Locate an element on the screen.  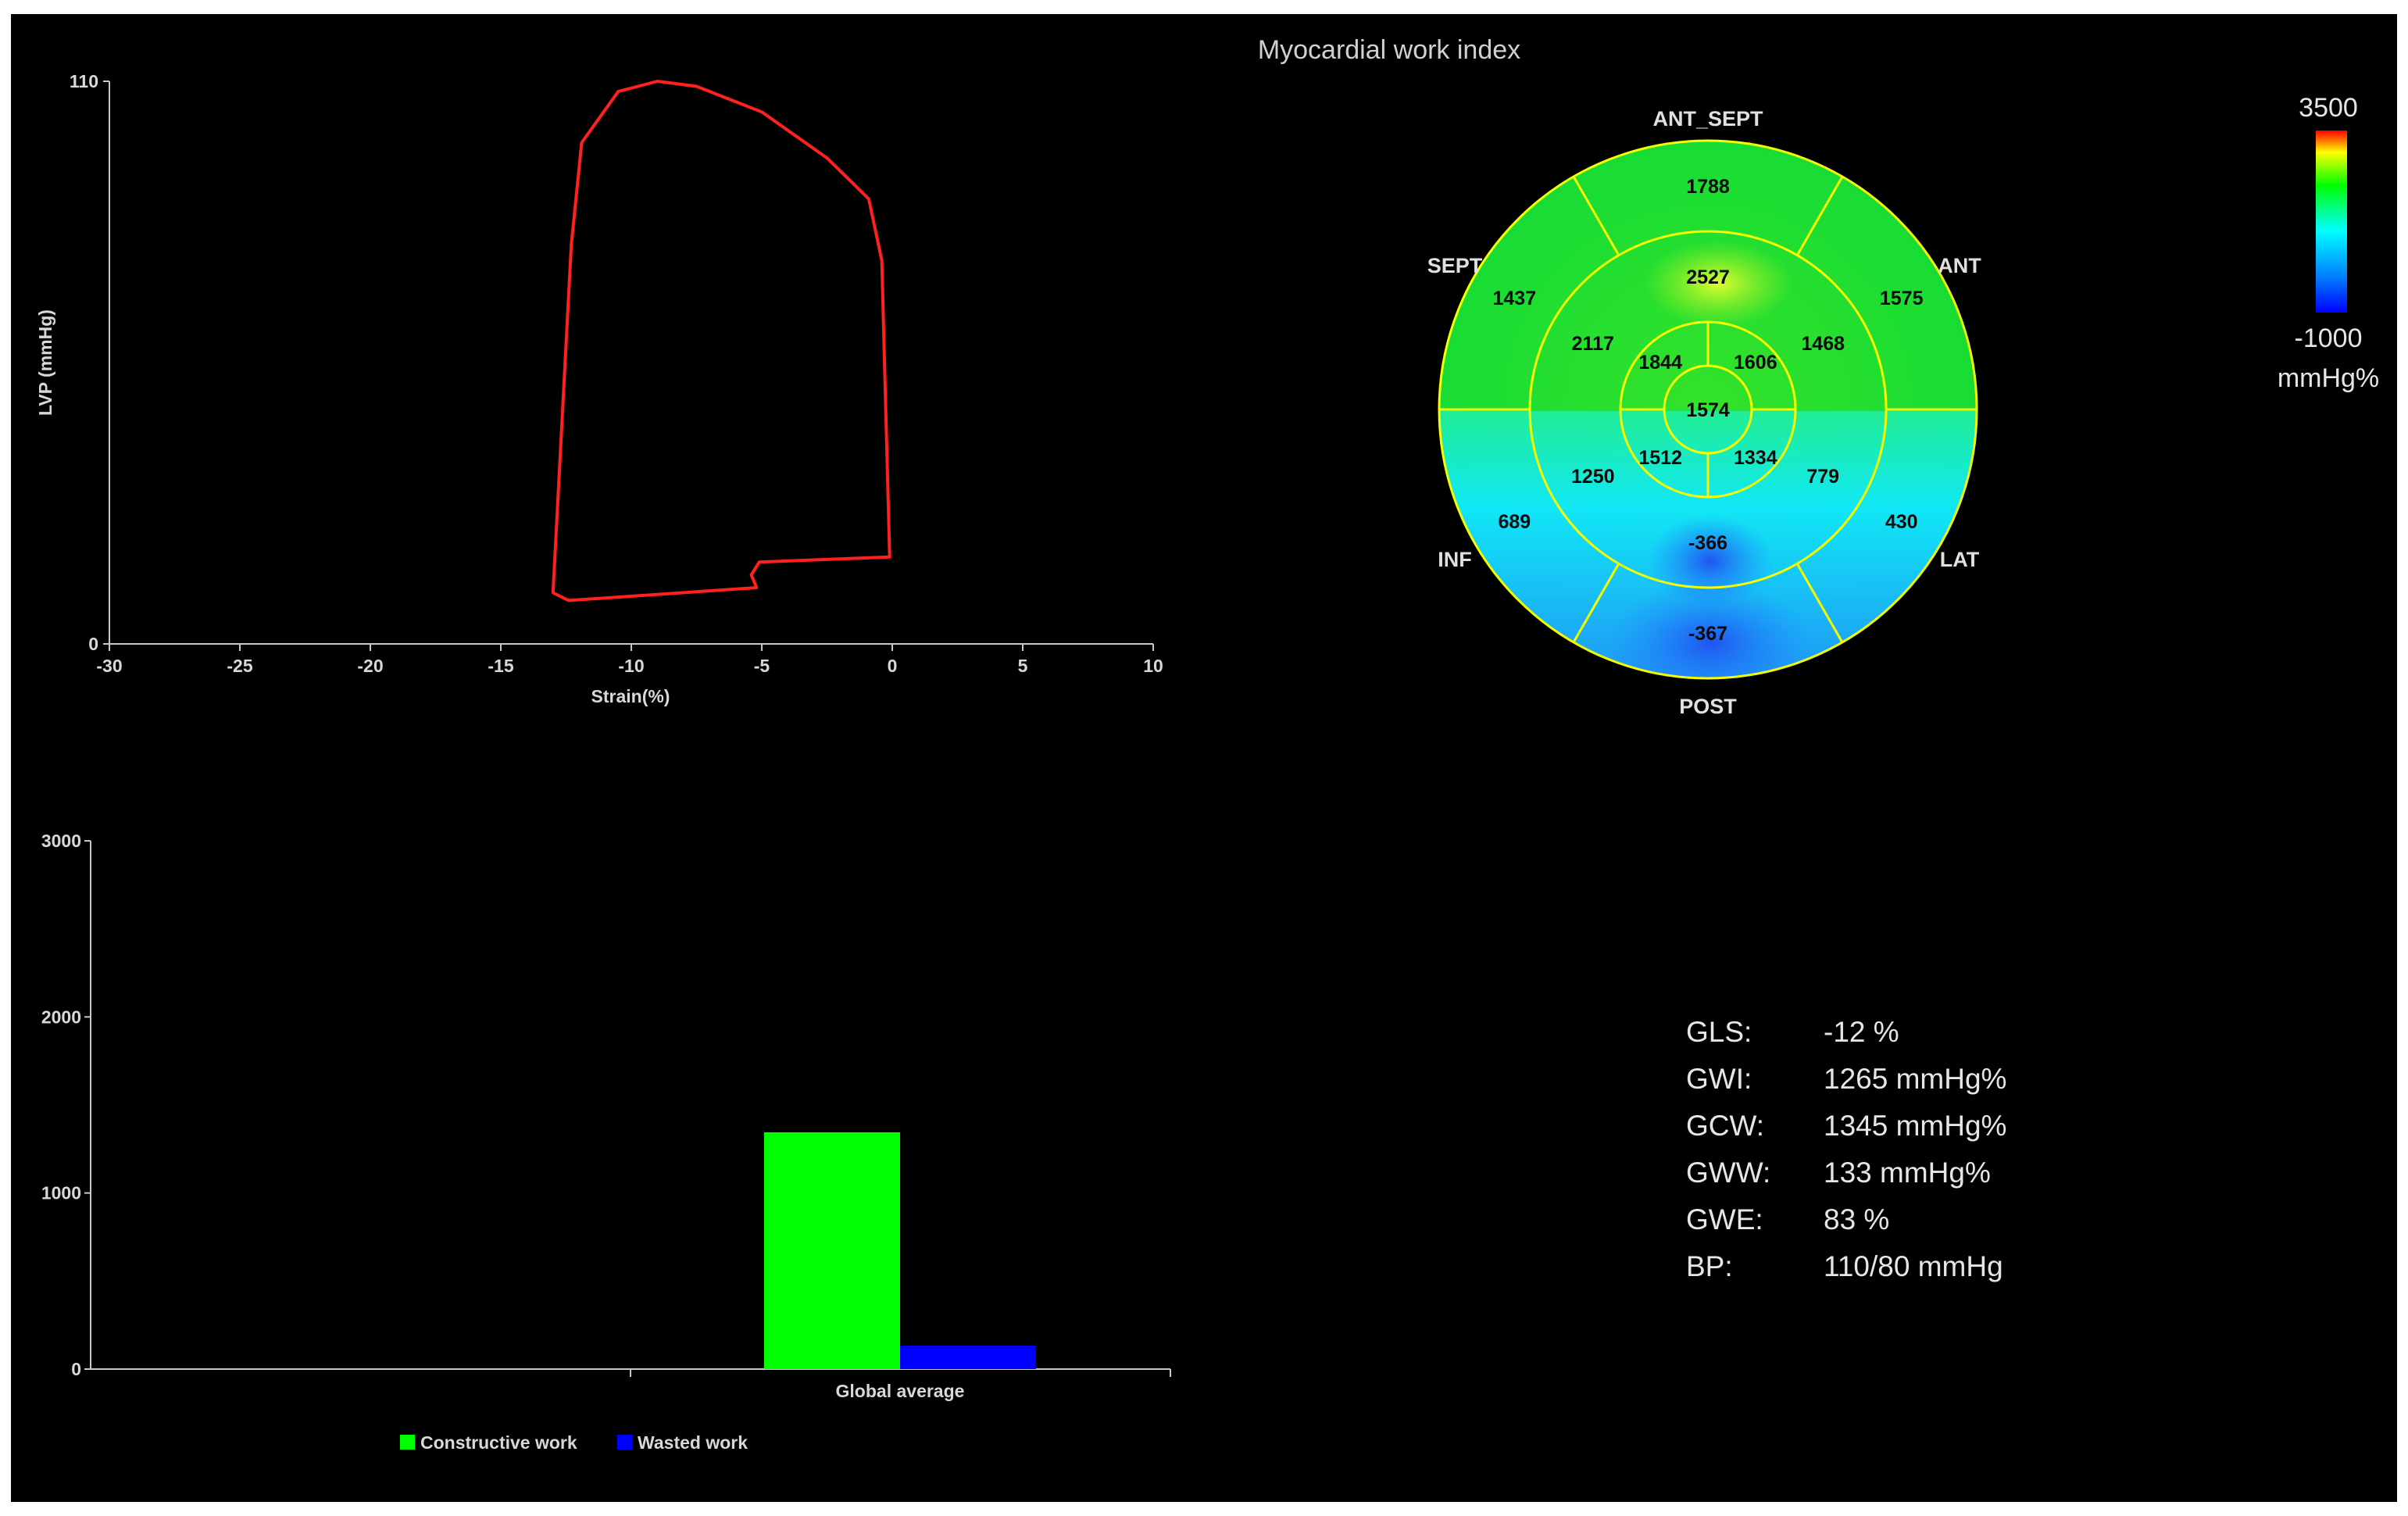
bullseye-hot-spot is located at coordinates (1718, 284).